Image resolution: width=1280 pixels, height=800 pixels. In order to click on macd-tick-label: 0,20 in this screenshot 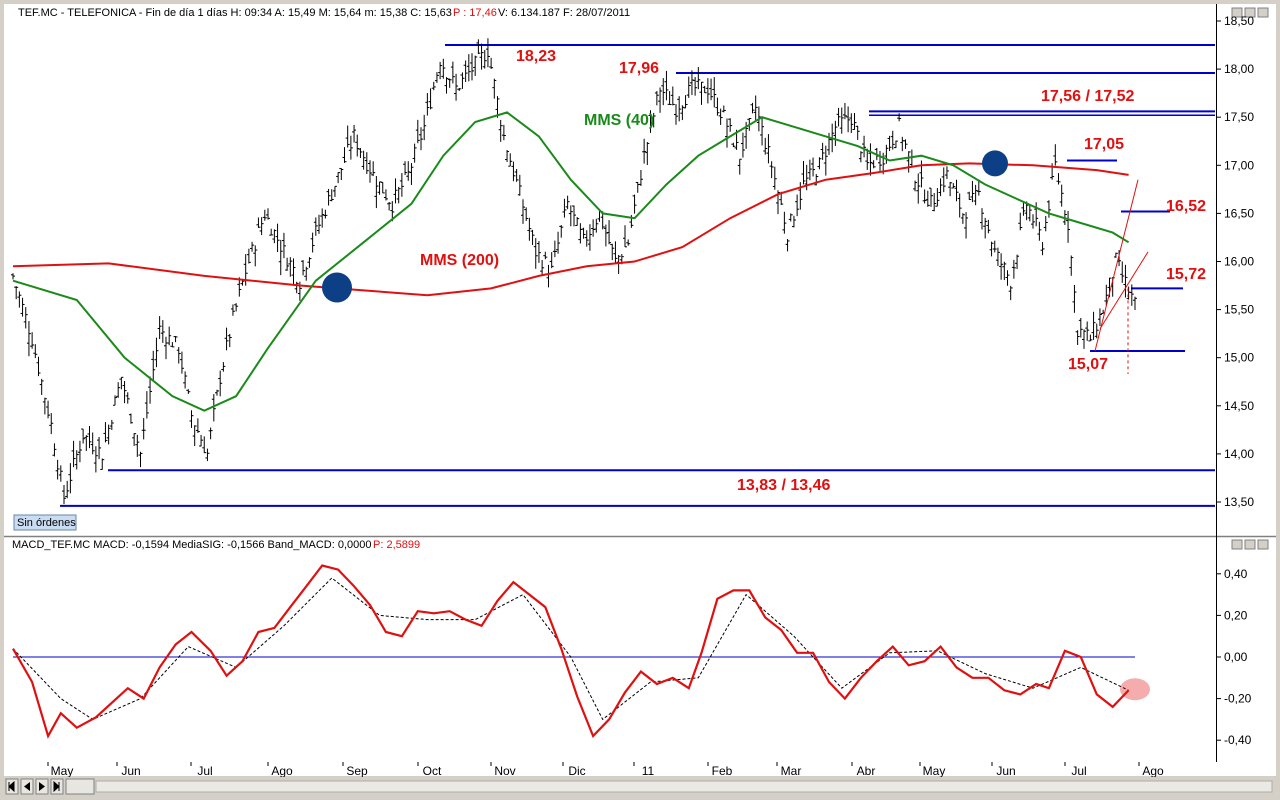, I will do `click(1236, 615)`.